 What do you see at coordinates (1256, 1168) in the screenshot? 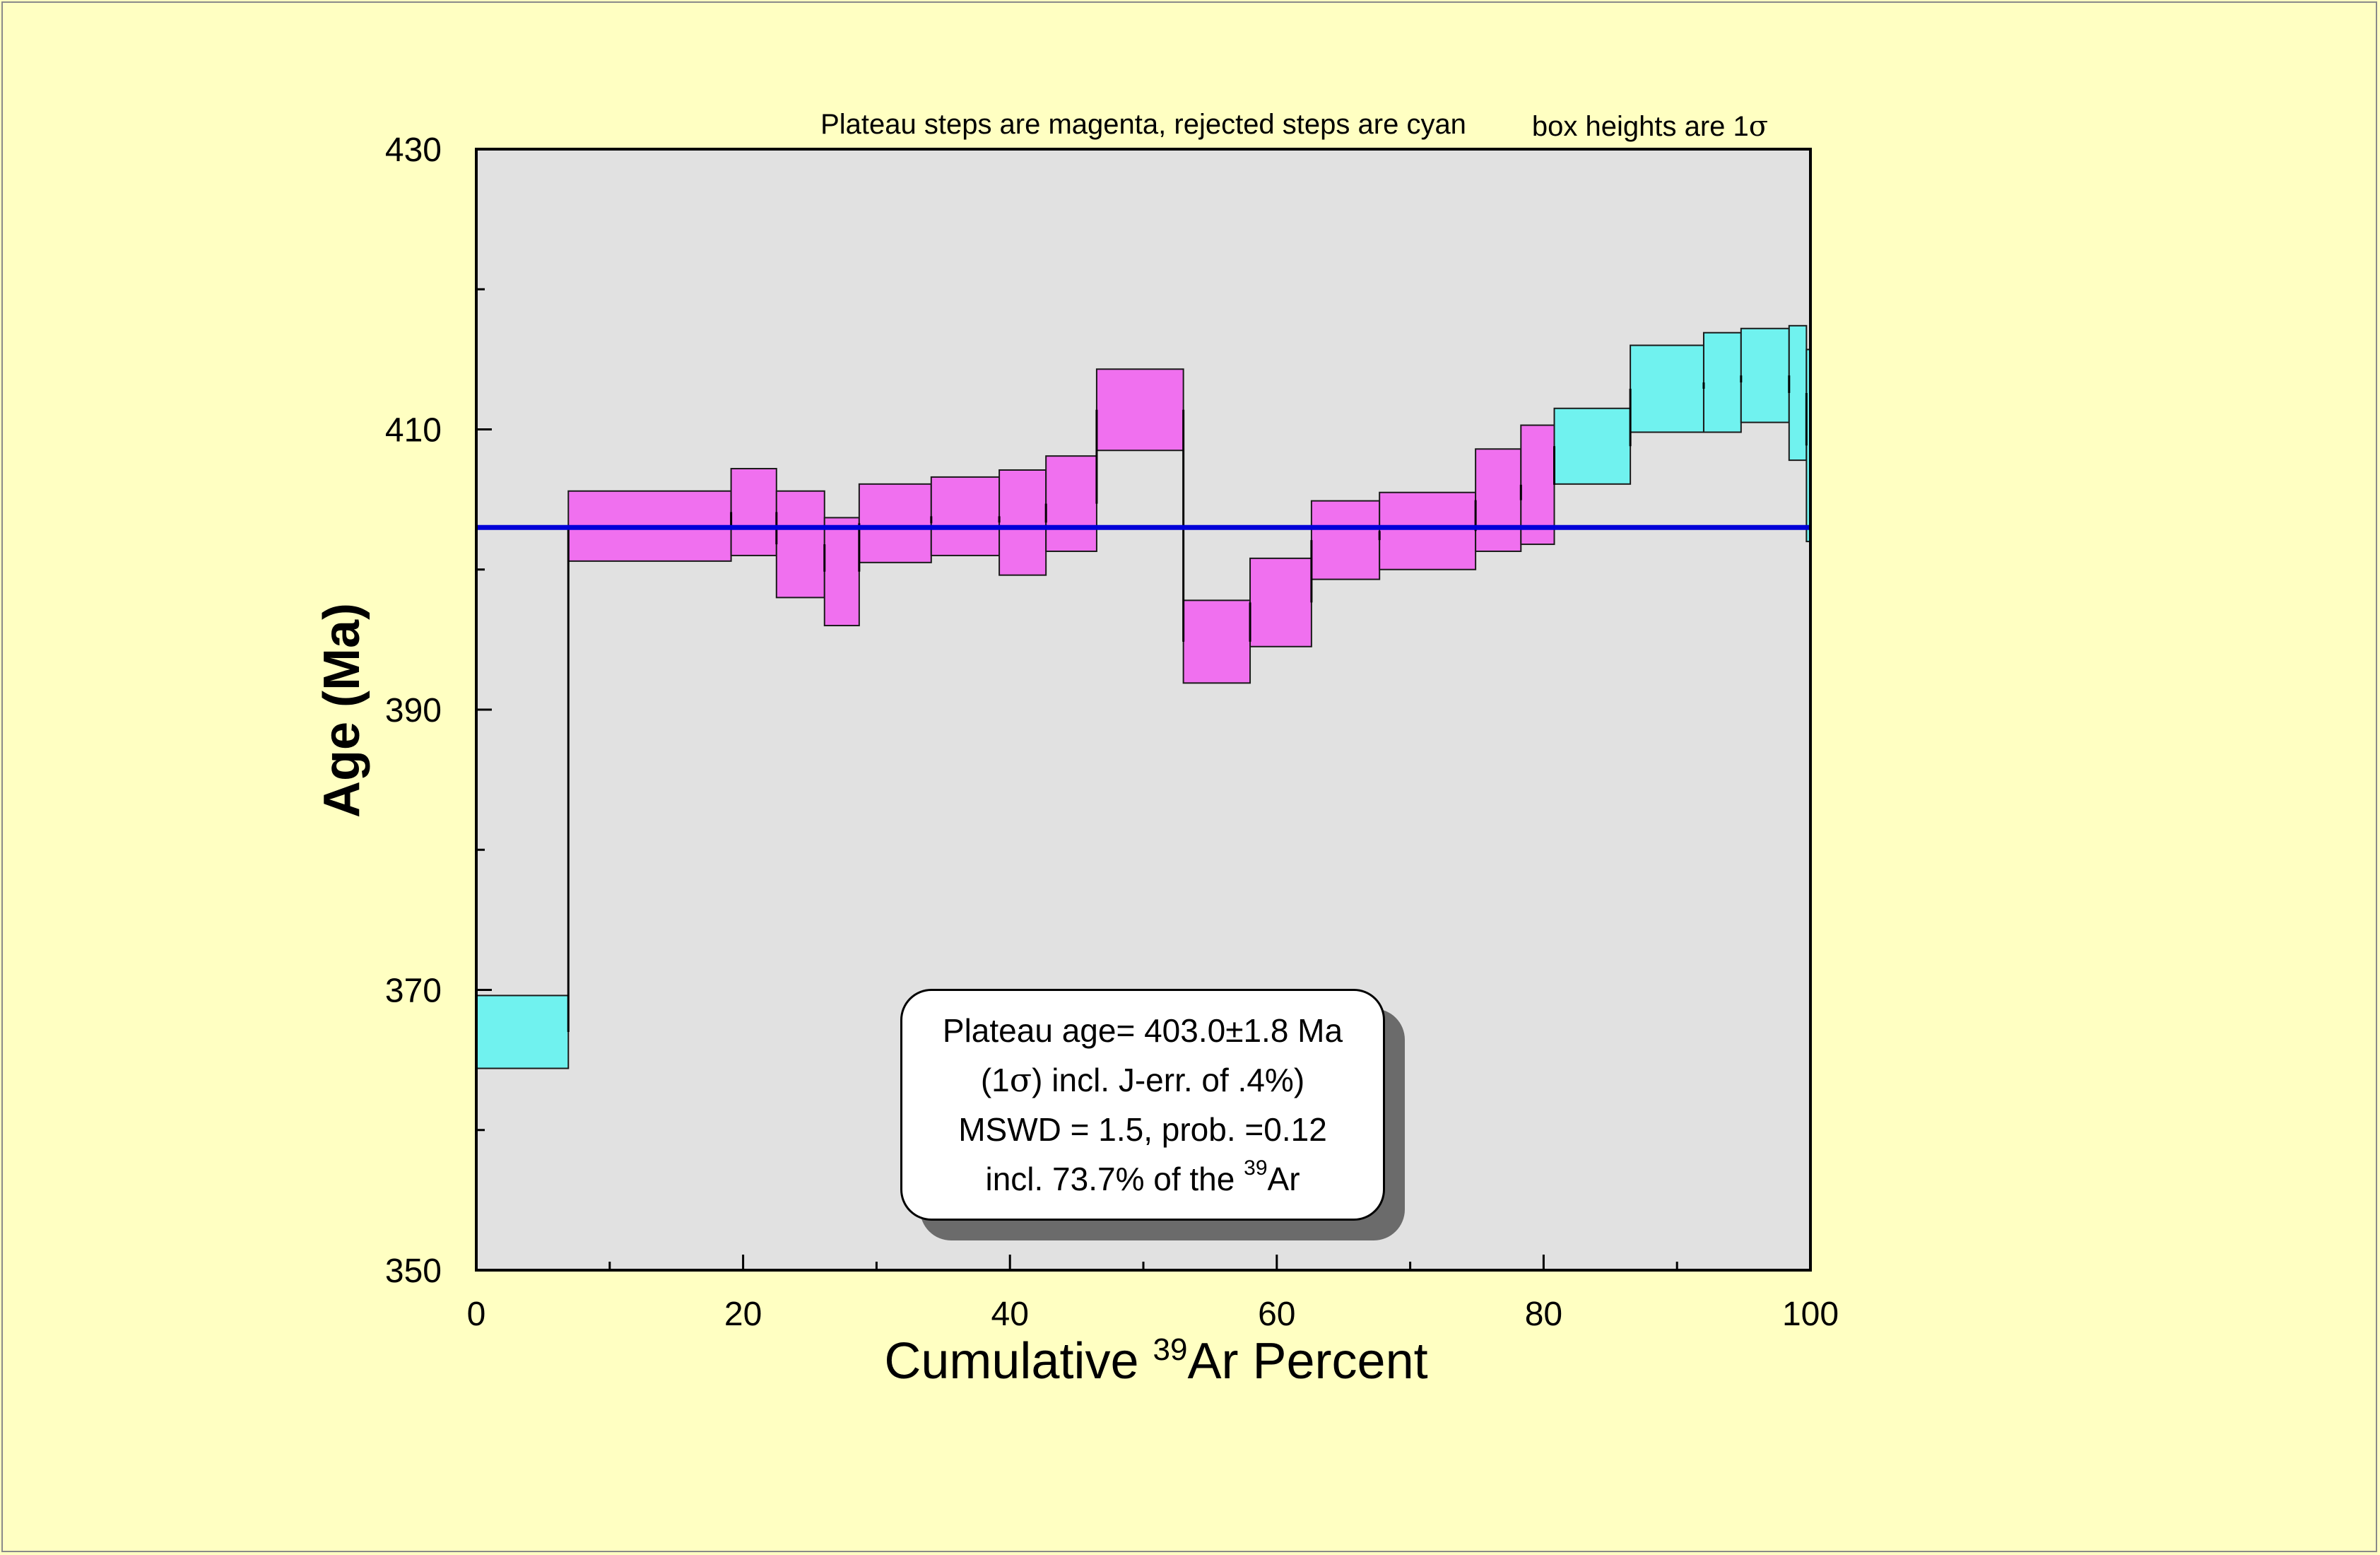
I see `ar-fraction-sup: 39` at bounding box center [1256, 1168].